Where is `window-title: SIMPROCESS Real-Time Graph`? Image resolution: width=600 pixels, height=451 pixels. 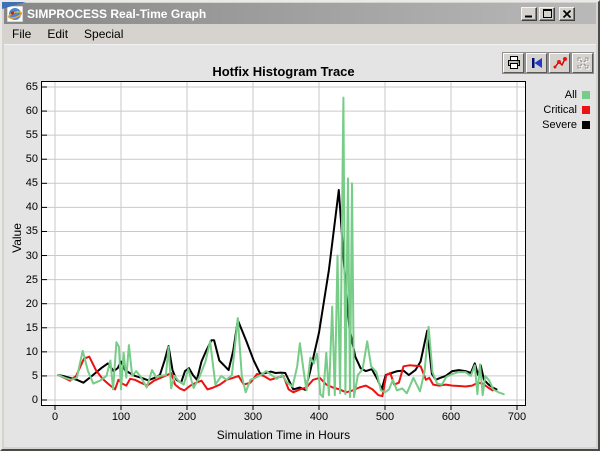 window-title: SIMPROCESS Real-Time Graph is located at coordinates (117, 13).